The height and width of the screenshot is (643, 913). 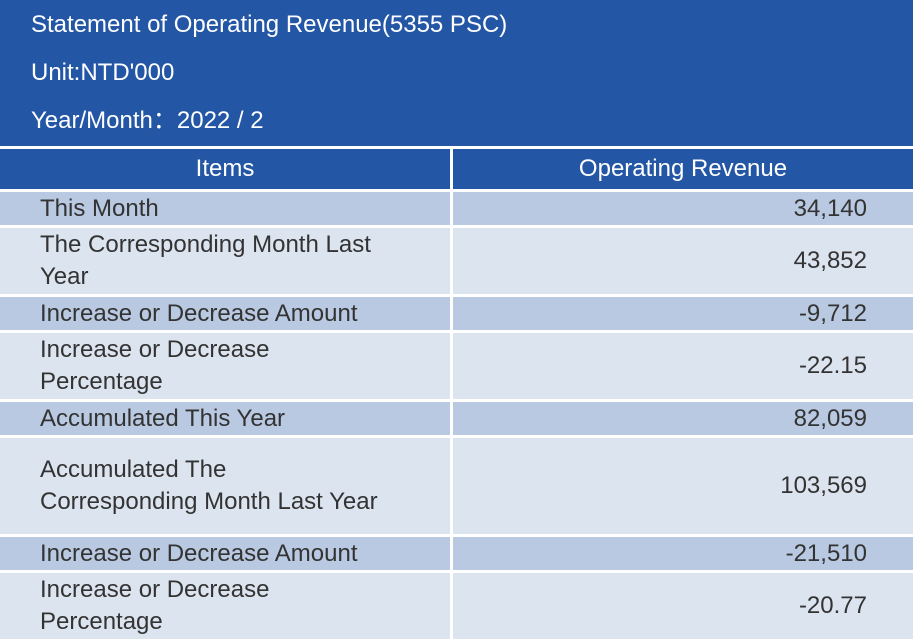 I want to click on table-row: This Month 34,140, so click(x=456, y=210).